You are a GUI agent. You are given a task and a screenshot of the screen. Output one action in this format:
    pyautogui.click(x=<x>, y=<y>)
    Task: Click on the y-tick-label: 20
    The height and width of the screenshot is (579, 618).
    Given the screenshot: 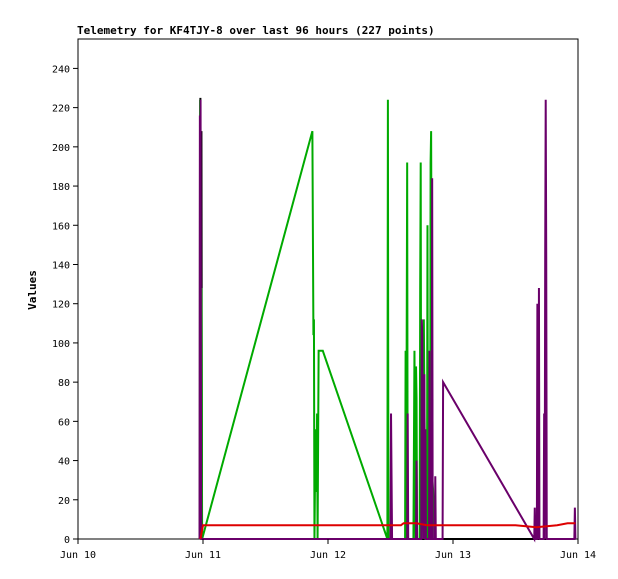 What is the action you would take?
    pyautogui.click(x=64, y=501)
    